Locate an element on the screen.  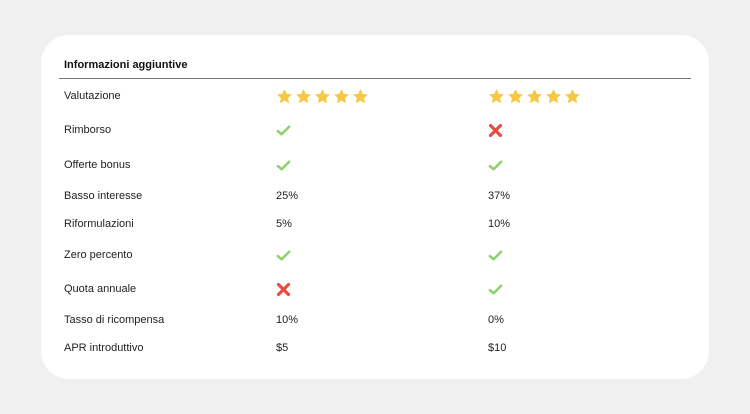
cell-value: 0% is located at coordinates (496, 320).